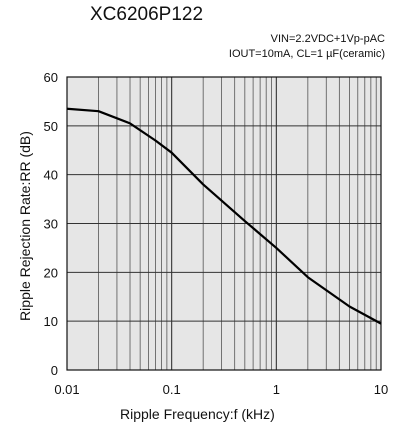 This screenshot has height=432, width=393. I want to click on y-tick-label: 60, so click(51, 77).